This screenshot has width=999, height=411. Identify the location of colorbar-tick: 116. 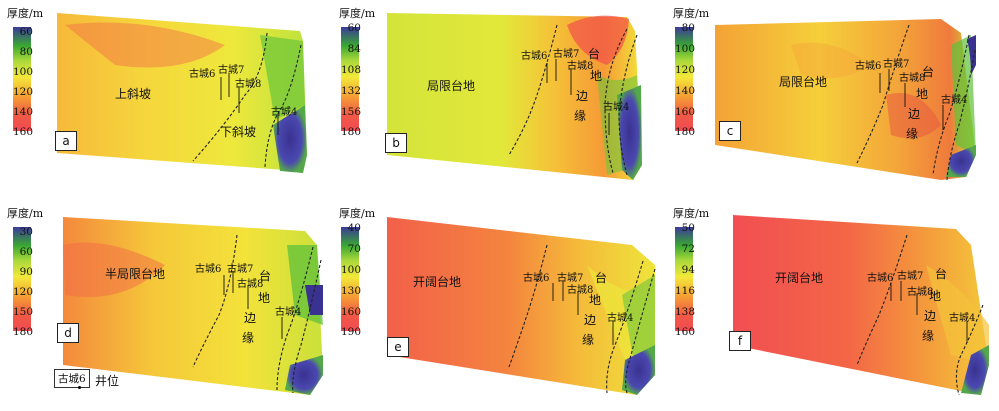
(684, 291).